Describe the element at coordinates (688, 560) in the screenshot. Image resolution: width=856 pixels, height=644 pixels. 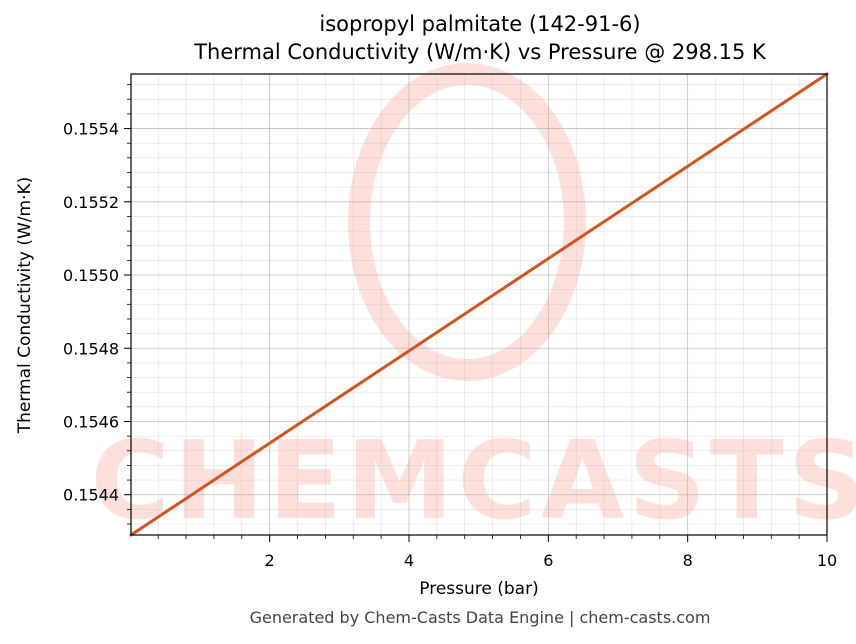
I see `x-tick-label: 8` at that location.